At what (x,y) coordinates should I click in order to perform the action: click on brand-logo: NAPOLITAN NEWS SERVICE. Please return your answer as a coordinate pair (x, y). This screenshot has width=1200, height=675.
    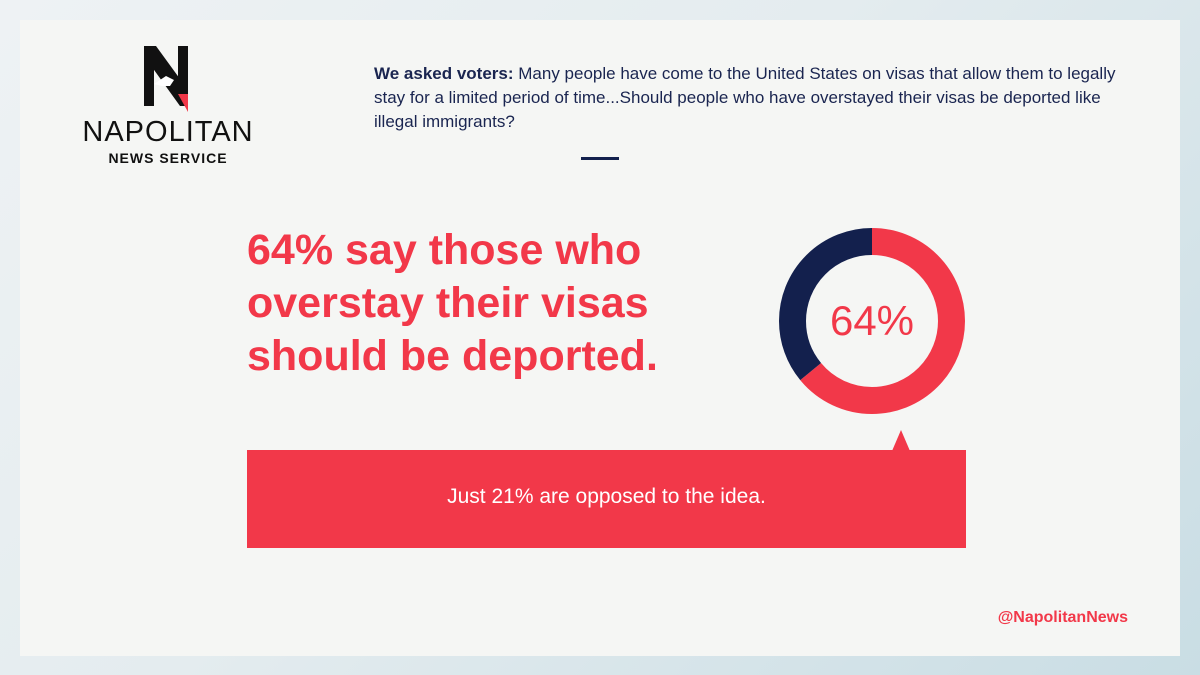
    Looking at the image, I should click on (168, 105).